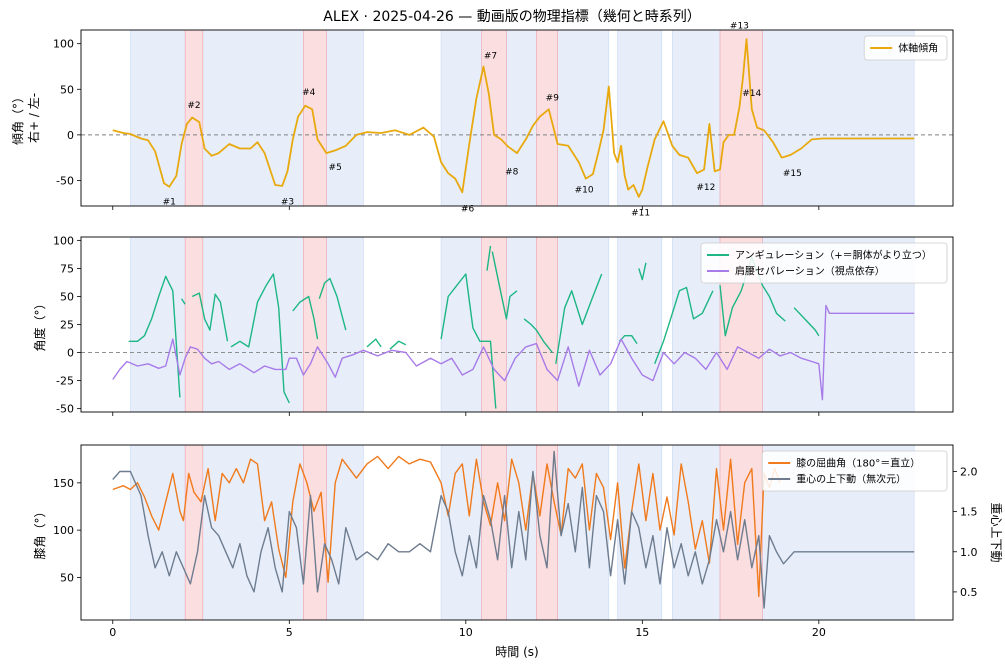 The width and height of the screenshot is (1005, 667). What do you see at coordinates (858, 463) in the screenshot?
I see `legend-label: 膝の屈曲角（180°＝直立）` at bounding box center [858, 463].